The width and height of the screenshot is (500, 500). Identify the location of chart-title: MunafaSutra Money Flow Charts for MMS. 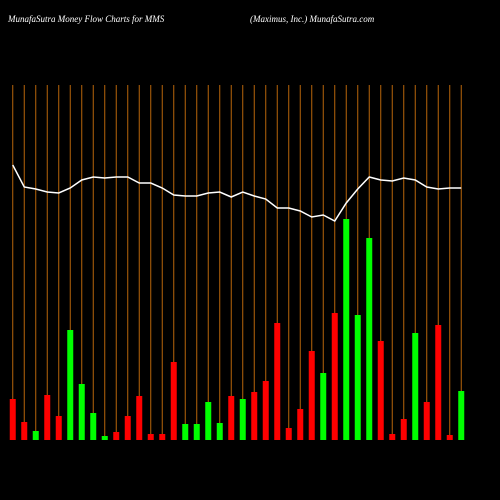
(86, 19).